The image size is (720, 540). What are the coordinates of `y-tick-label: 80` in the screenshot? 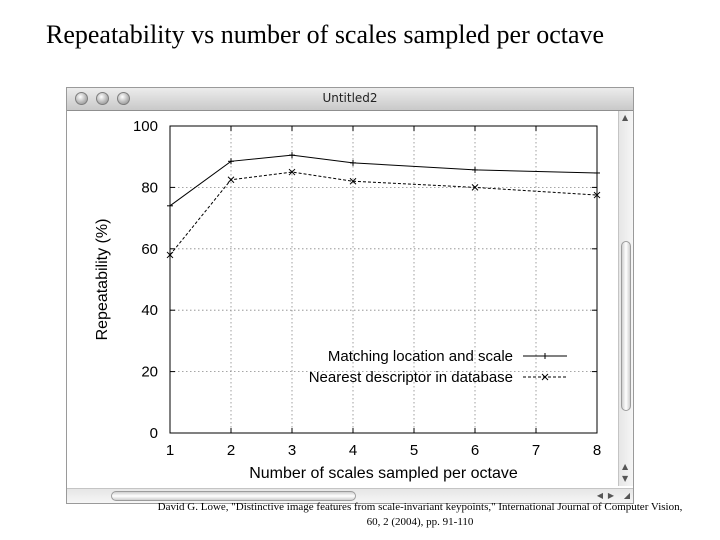 It's located at (149, 187).